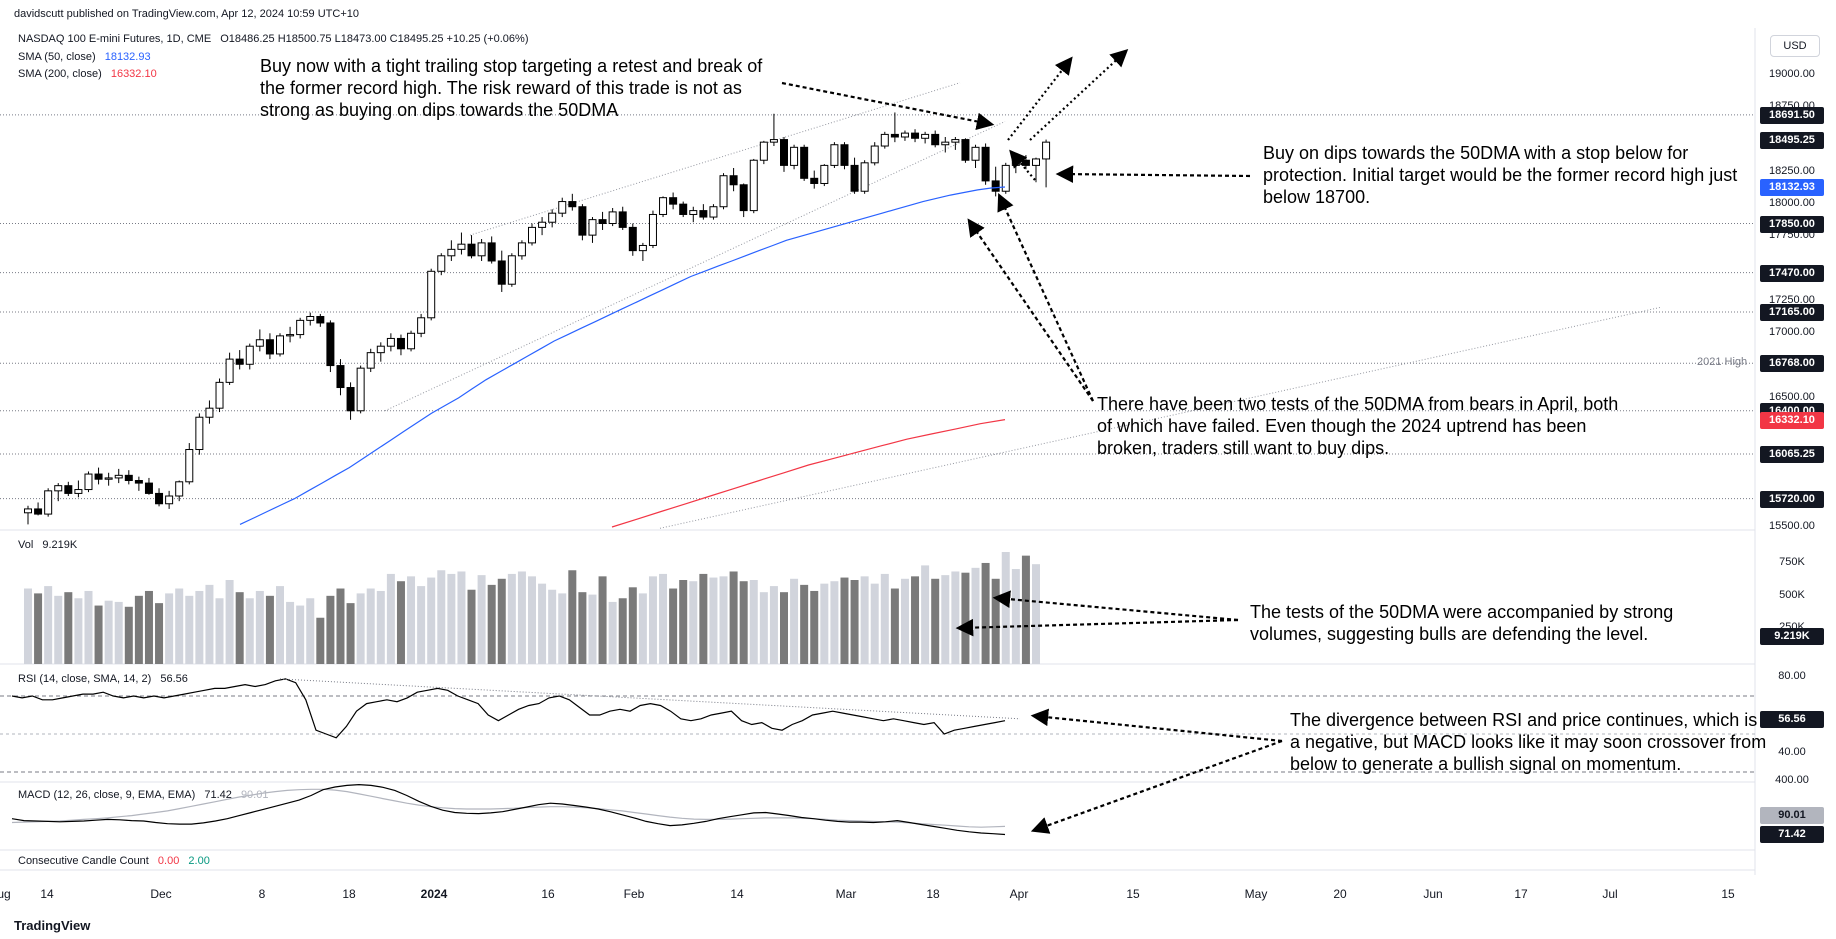  Describe the element at coordinates (634, 894) in the screenshot. I see `x-tick: Feb` at that location.